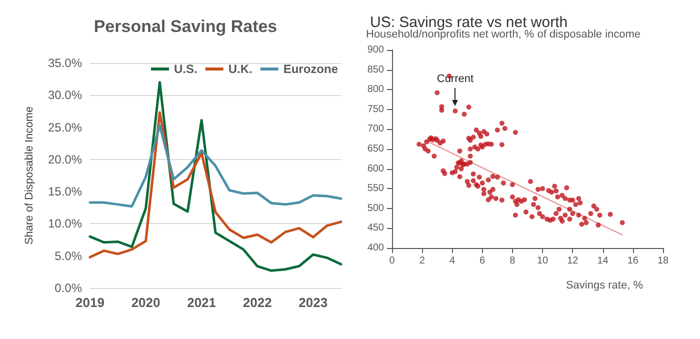 This screenshot has width=700, height=339. Describe the element at coordinates (605, 286) in the screenshot. I see `x-axis-title: Savings rate, %` at that location.